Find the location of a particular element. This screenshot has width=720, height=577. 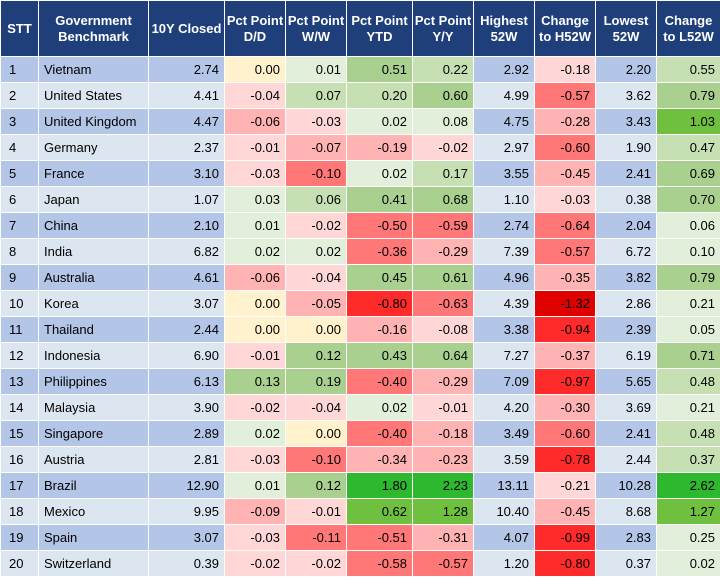

cell-pct-yy: 0.60 is located at coordinates (443, 96).